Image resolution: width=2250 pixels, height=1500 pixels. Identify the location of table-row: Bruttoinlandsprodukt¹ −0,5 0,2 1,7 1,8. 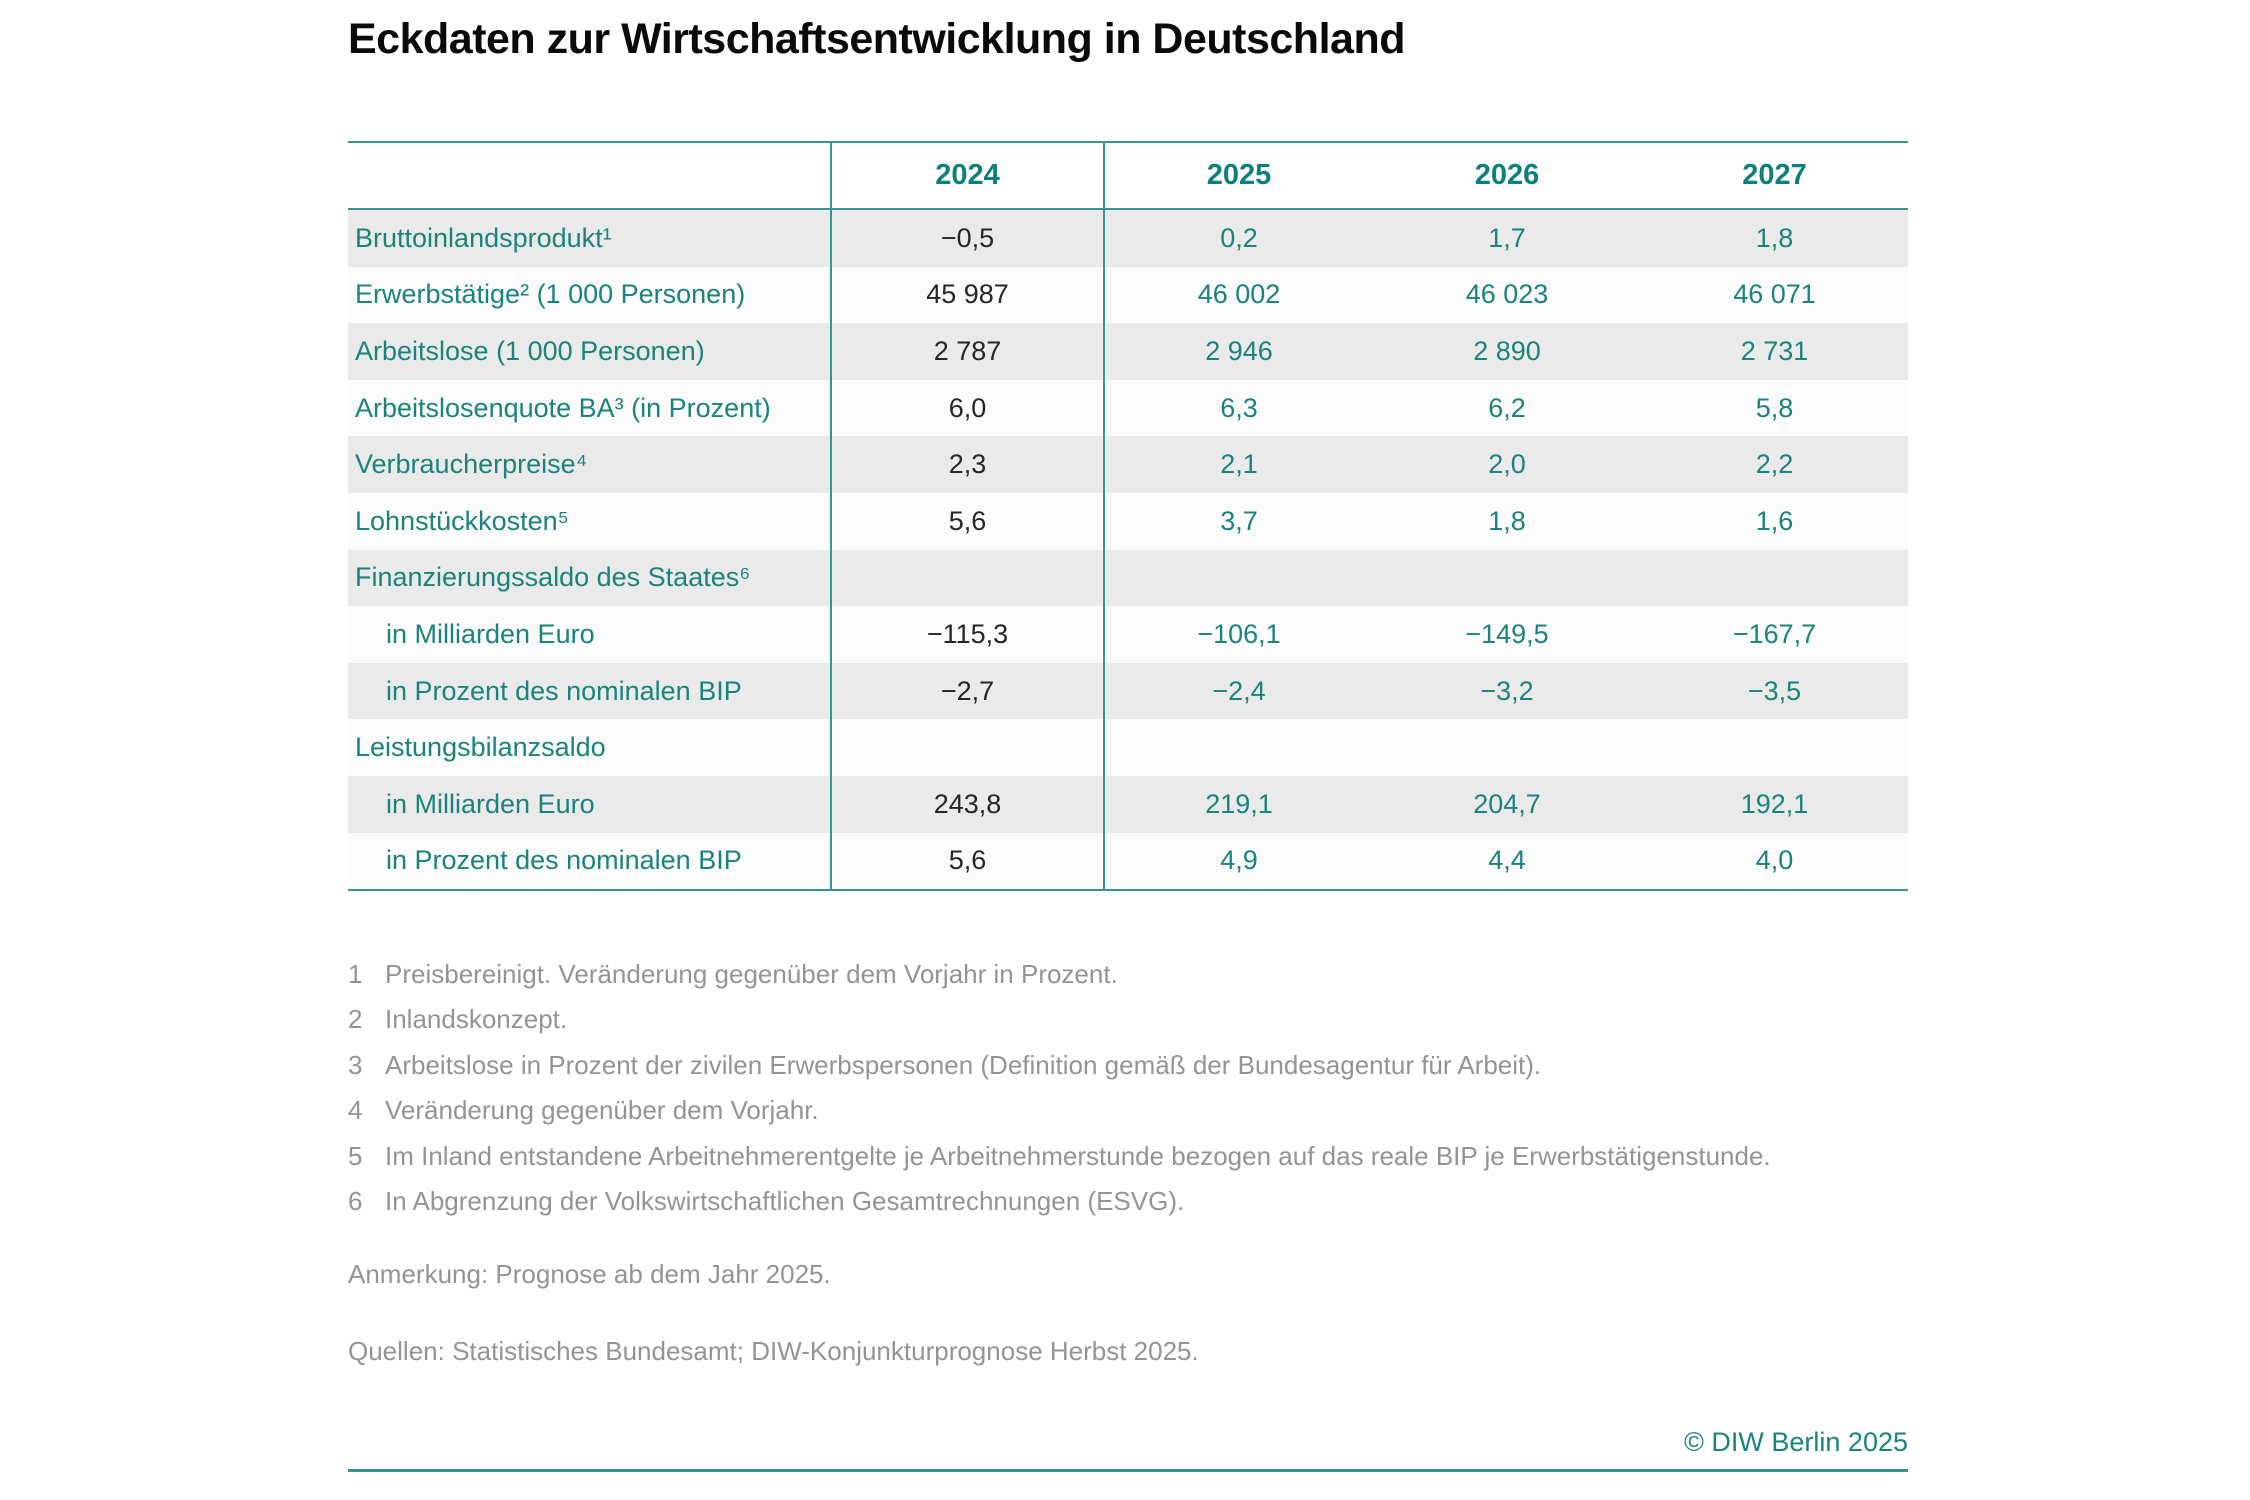
(1128, 238).